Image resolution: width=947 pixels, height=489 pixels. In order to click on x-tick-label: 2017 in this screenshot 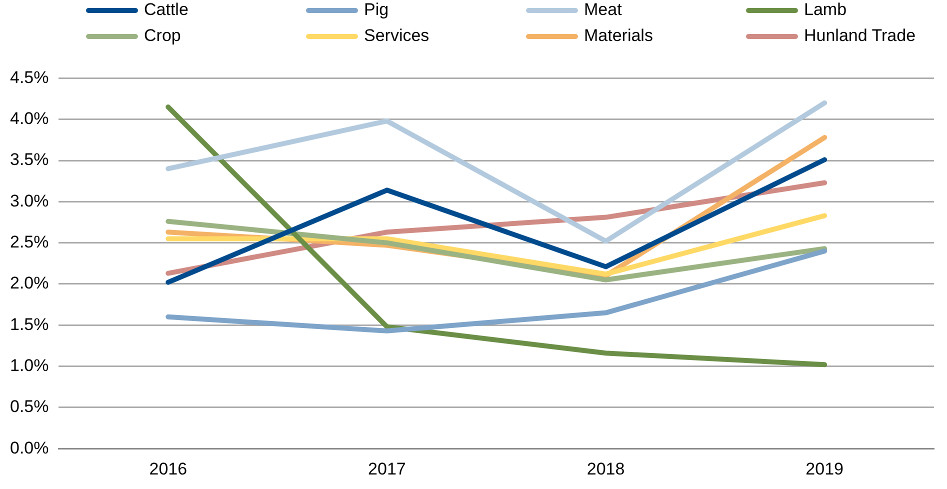, I will do `click(387, 468)`.